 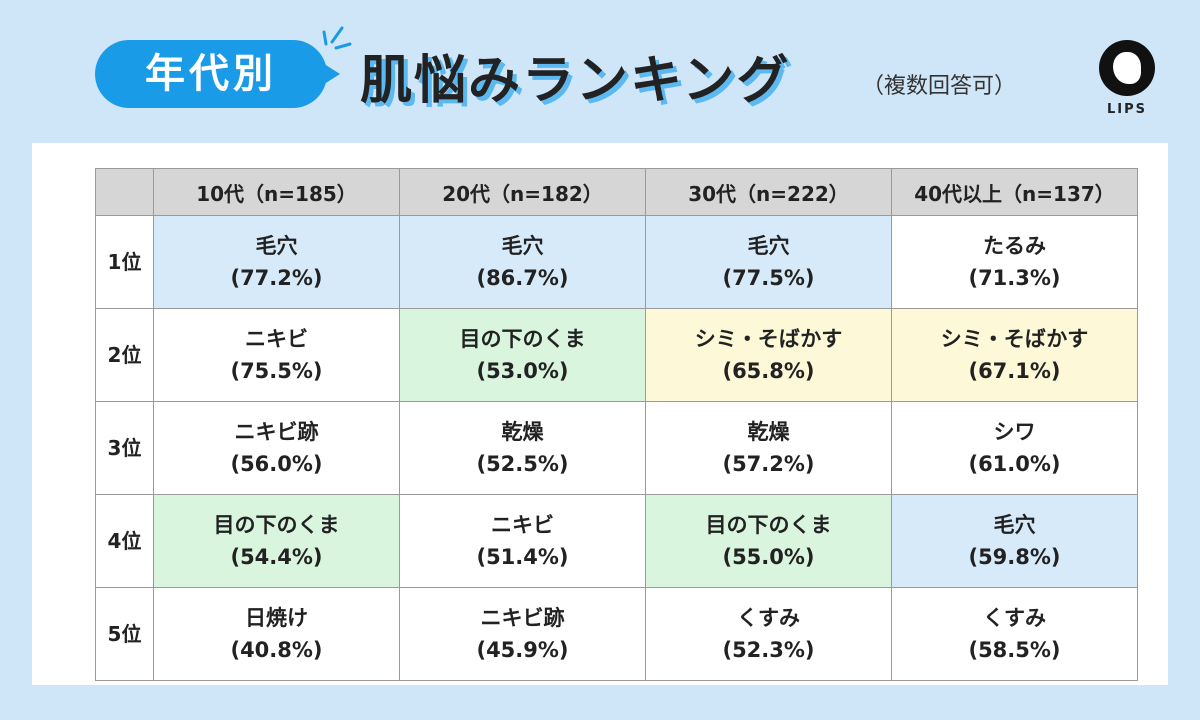 I want to click on item-percent: (57.2%), so click(x=768, y=464).